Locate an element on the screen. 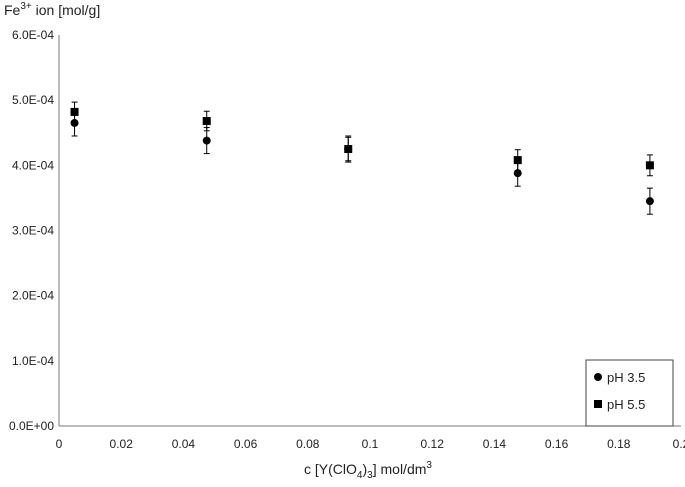 The height and width of the screenshot is (487, 685). y-tick-label: 4.0E-04 is located at coordinates (33, 165).